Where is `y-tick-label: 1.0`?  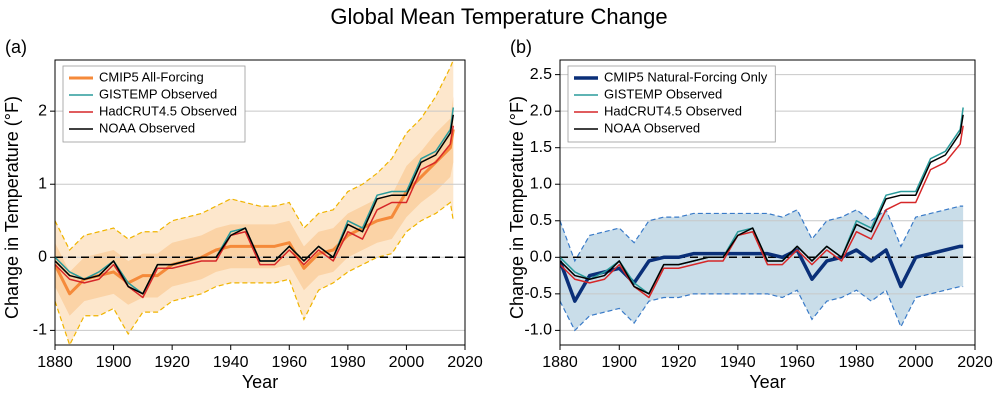 y-tick-label: 1.0 is located at coordinates (541, 183).